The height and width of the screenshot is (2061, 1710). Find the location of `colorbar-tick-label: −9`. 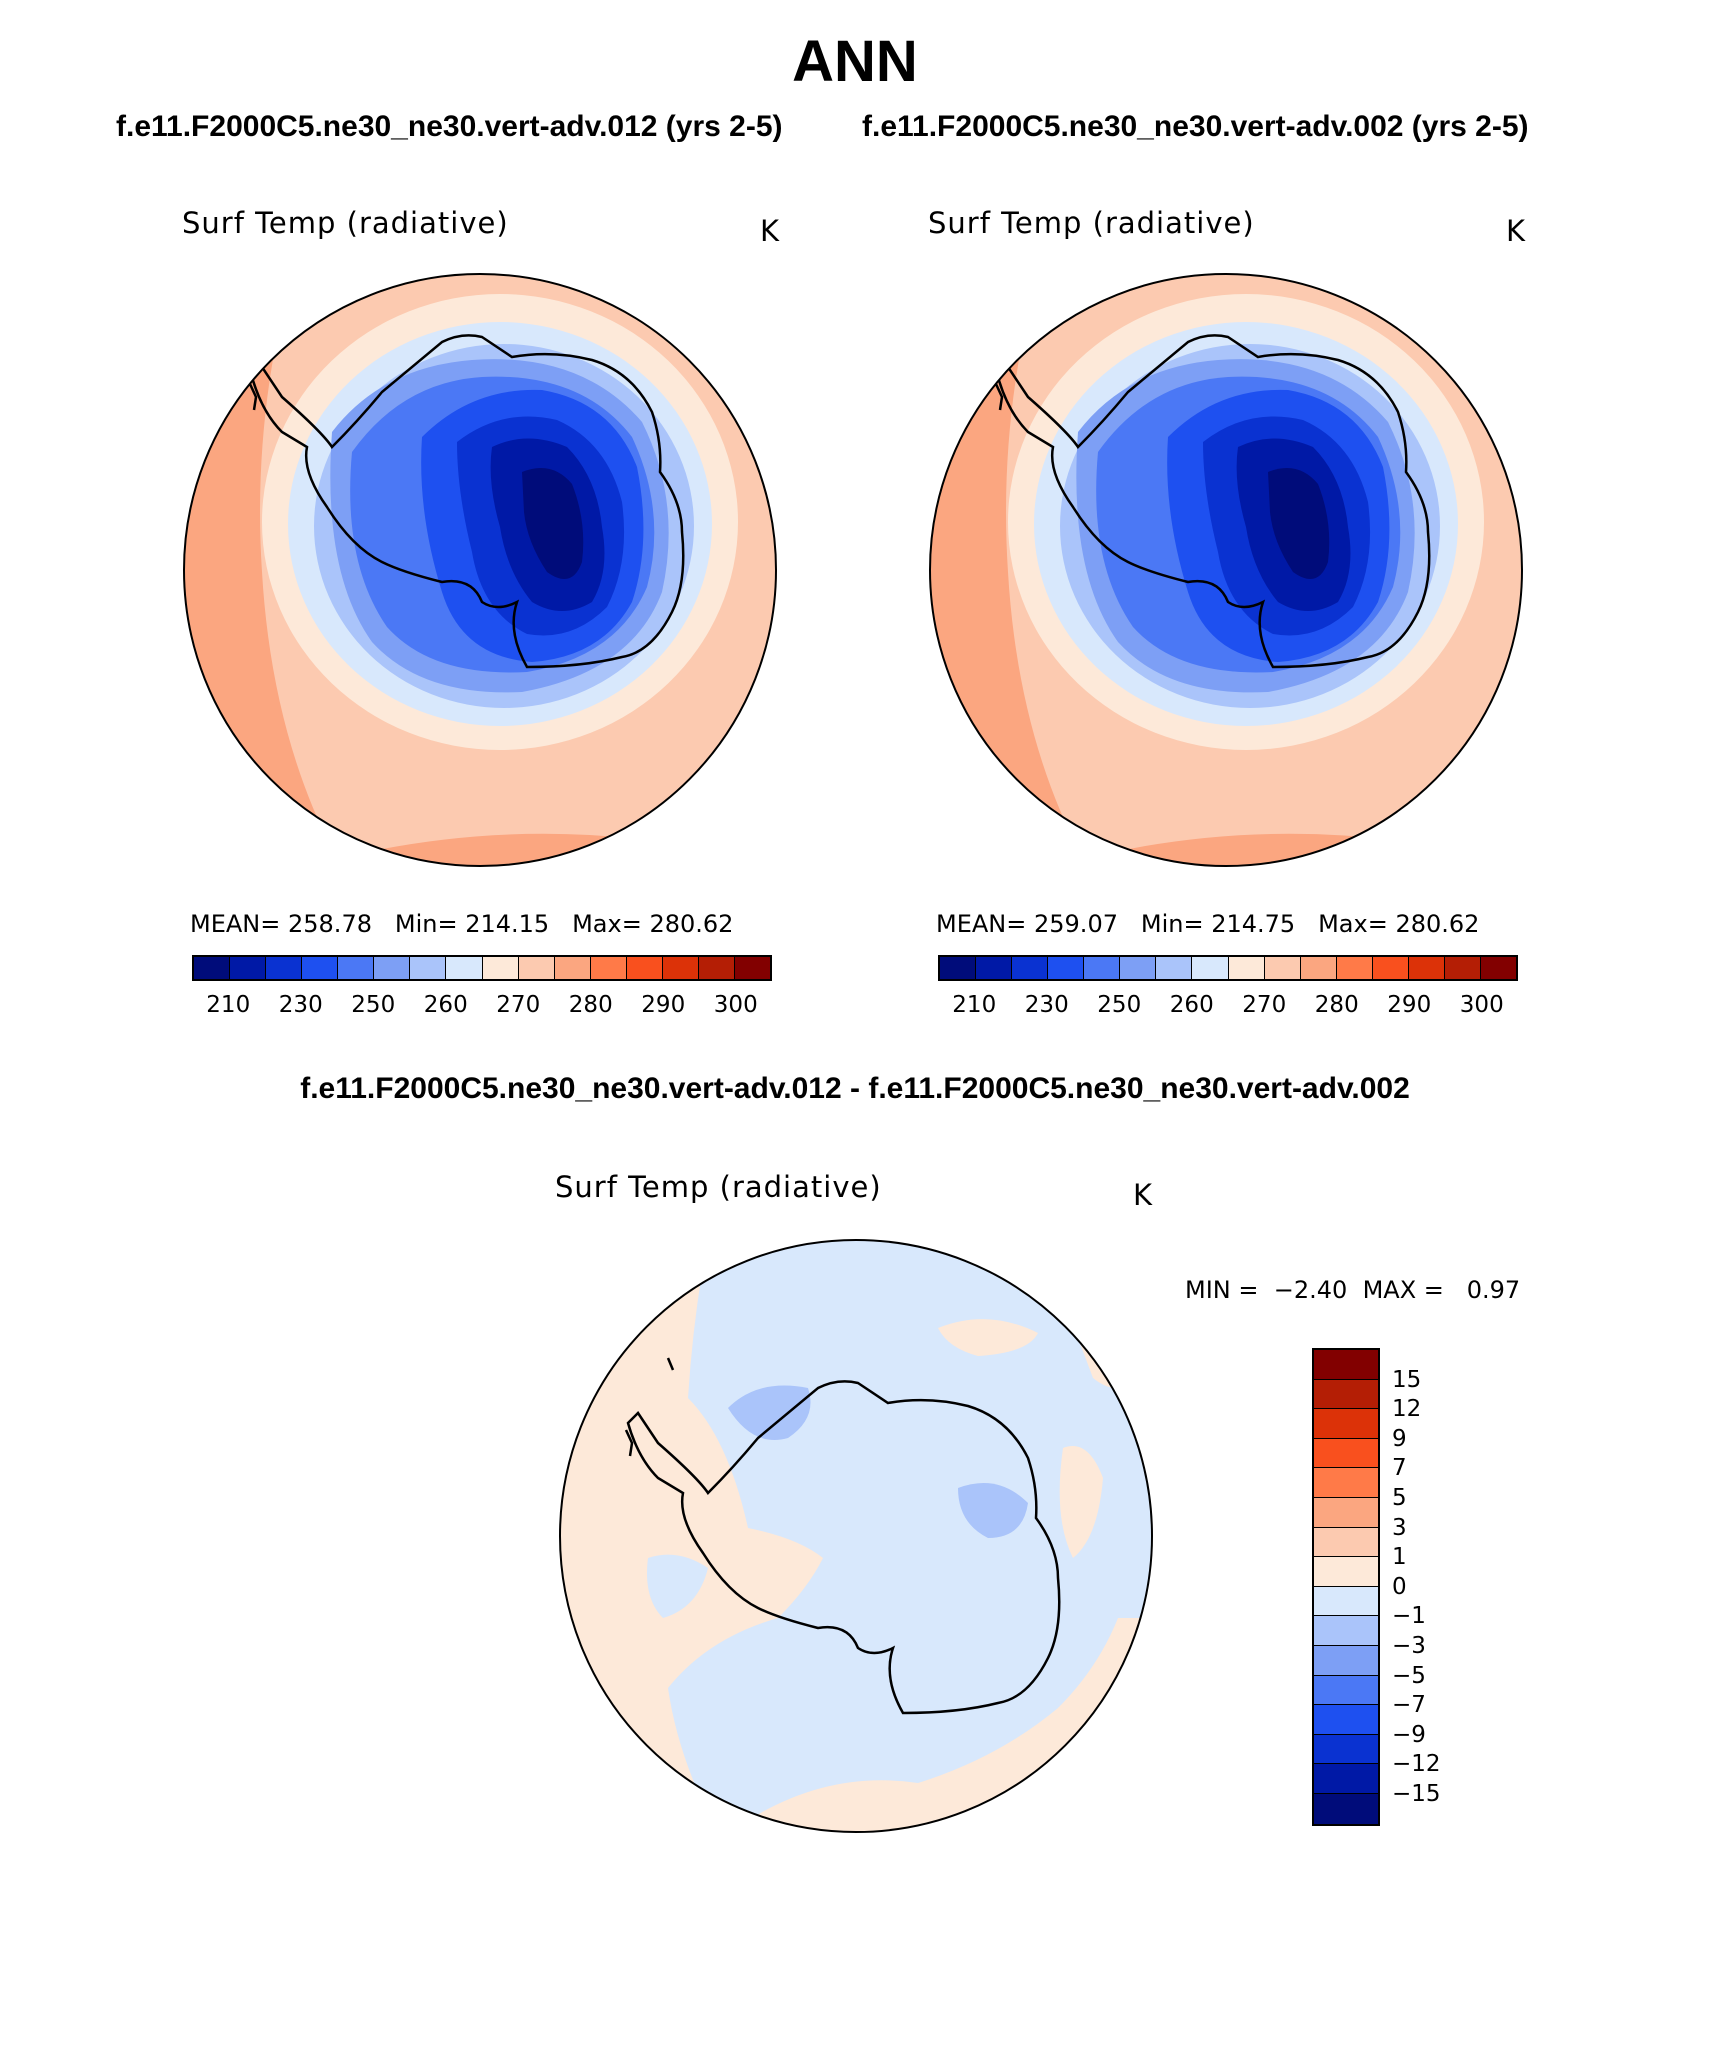

colorbar-tick-label: −9 is located at coordinates (1409, 1734).